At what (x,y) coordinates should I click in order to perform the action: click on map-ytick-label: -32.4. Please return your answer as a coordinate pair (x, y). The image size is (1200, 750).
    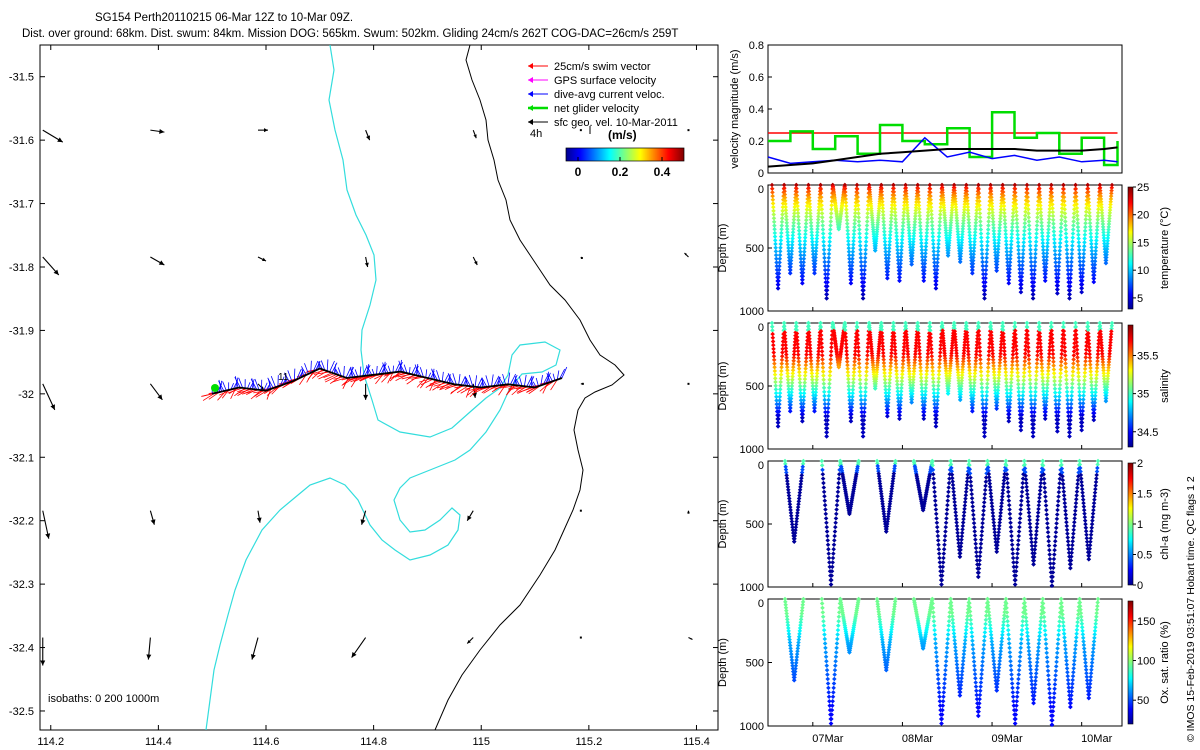
    Looking at the image, I should click on (21, 649).